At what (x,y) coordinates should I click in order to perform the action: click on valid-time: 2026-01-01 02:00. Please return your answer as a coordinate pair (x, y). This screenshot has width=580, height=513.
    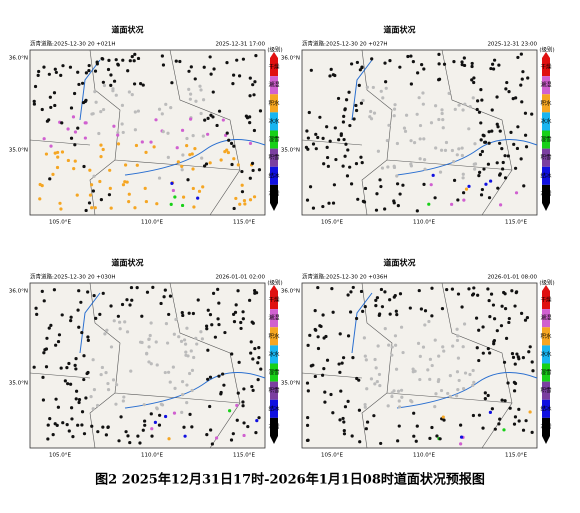
    Looking at the image, I should click on (240, 278).